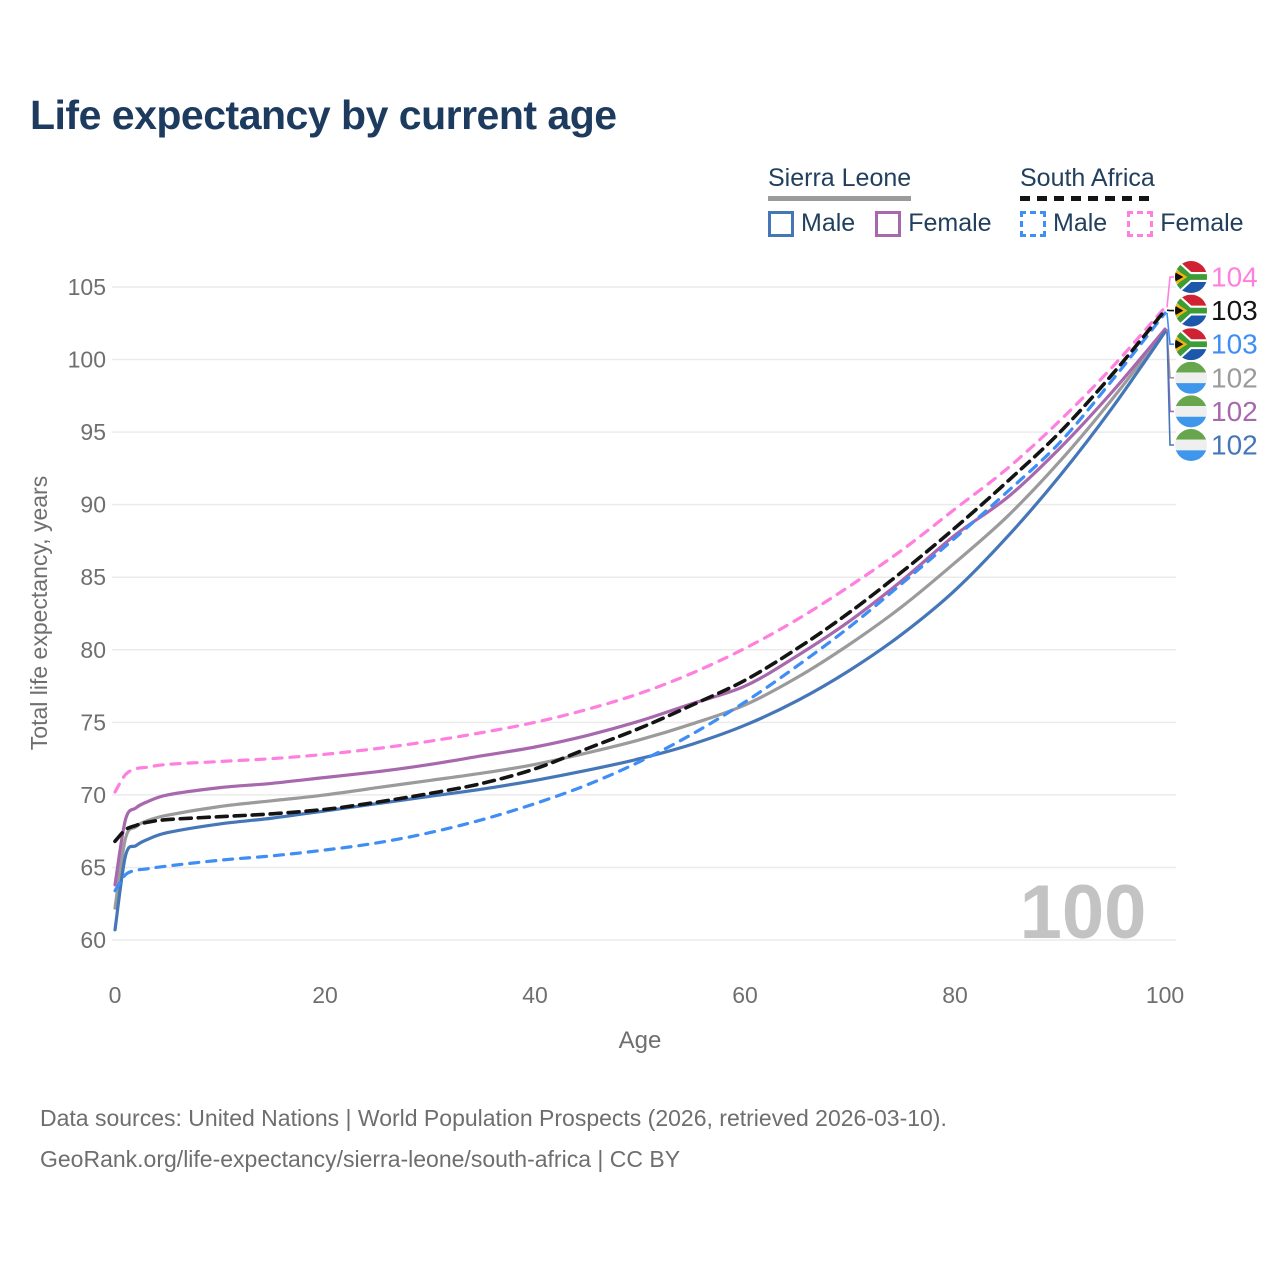 This screenshot has width=1280, height=1280. I want to click on legend-group-sierra-leone: Sierra Leone Male Female, so click(890, 201).